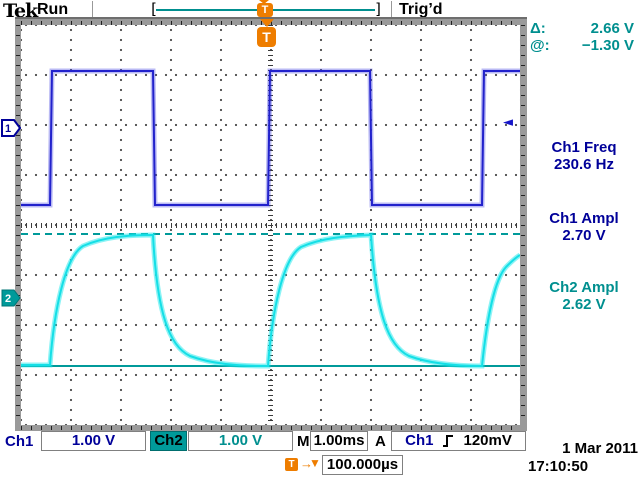 This screenshot has height=480, width=640. Describe the element at coordinates (240, 441) in the screenshot. I see `ch2-scale-readout: 1.00 V` at that location.